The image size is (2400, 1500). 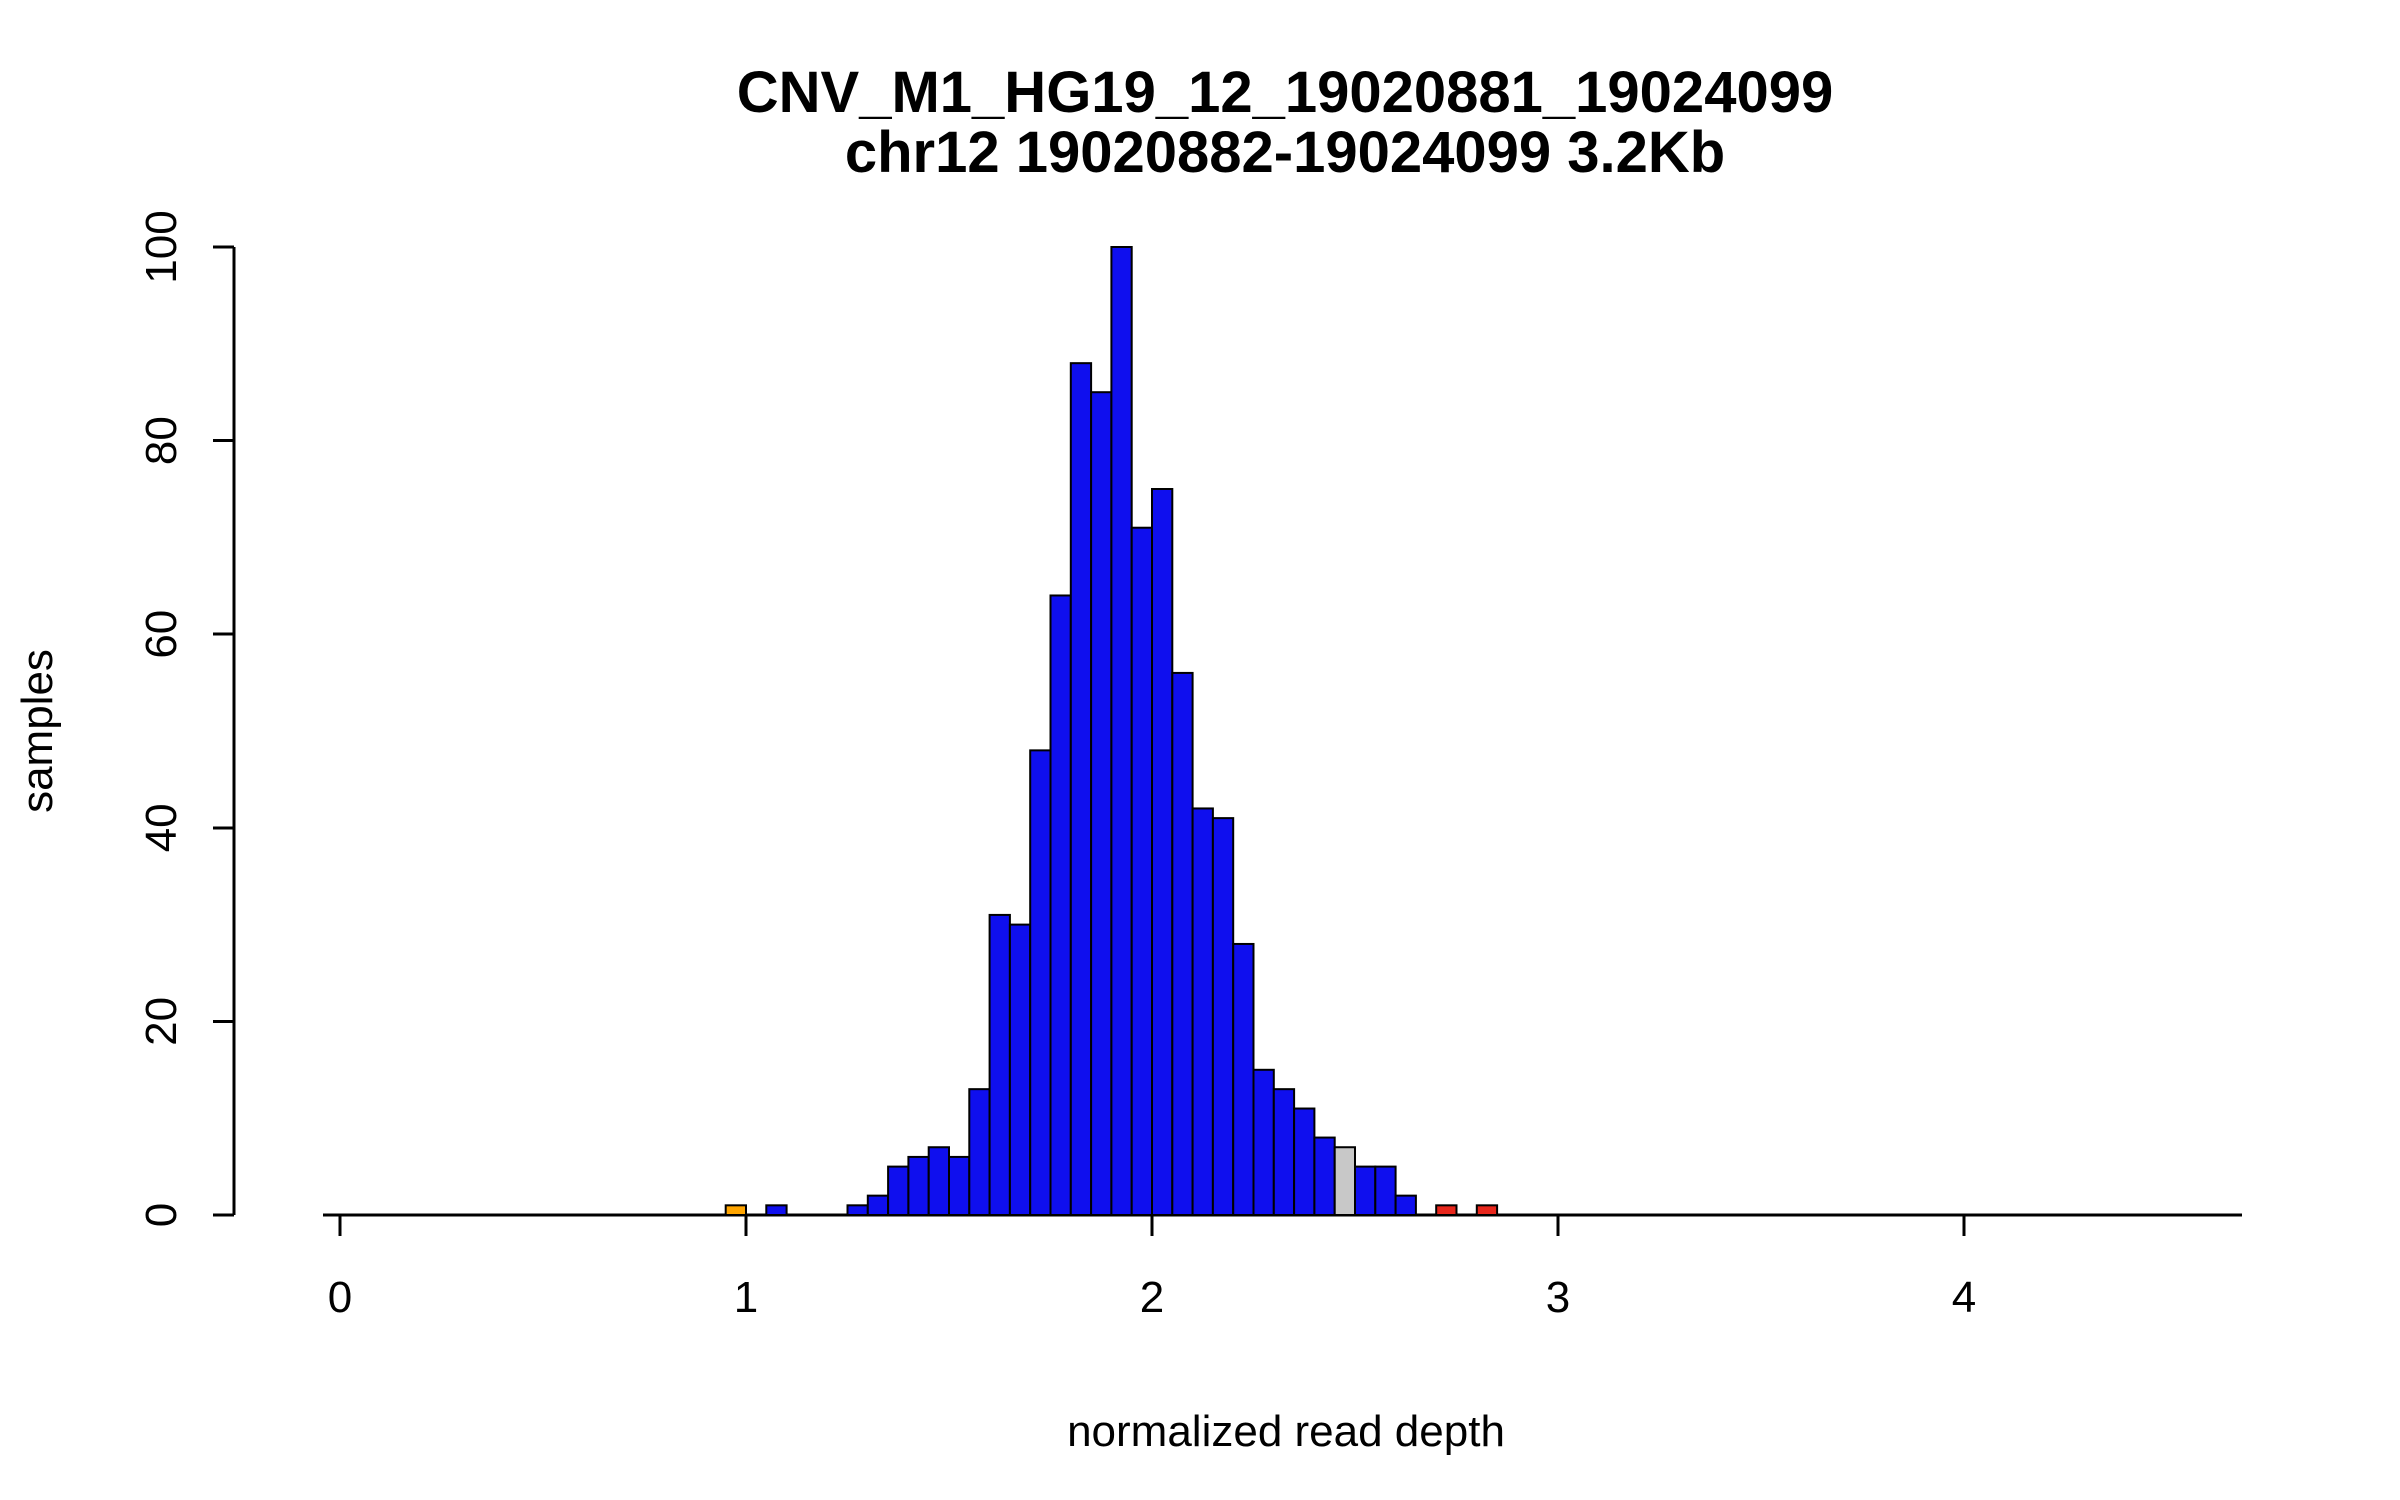 I want to click on y-tick-label: 80, so click(x=161, y=440).